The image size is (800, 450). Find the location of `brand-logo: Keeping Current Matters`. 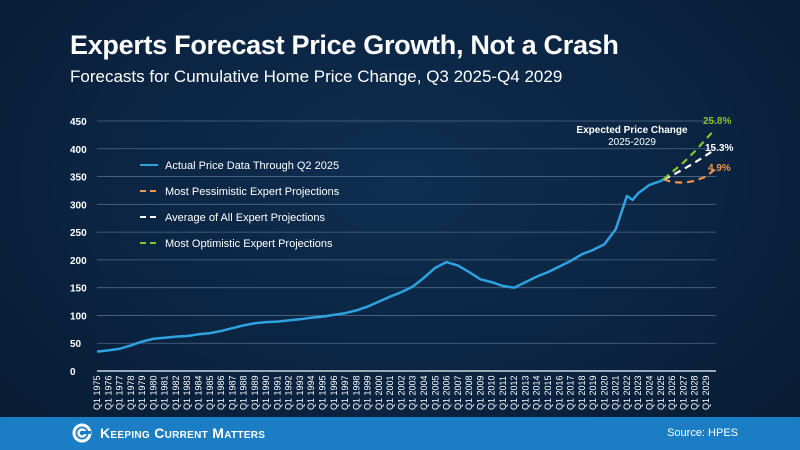

brand-logo: Keeping Current Matters is located at coordinates (168, 433).